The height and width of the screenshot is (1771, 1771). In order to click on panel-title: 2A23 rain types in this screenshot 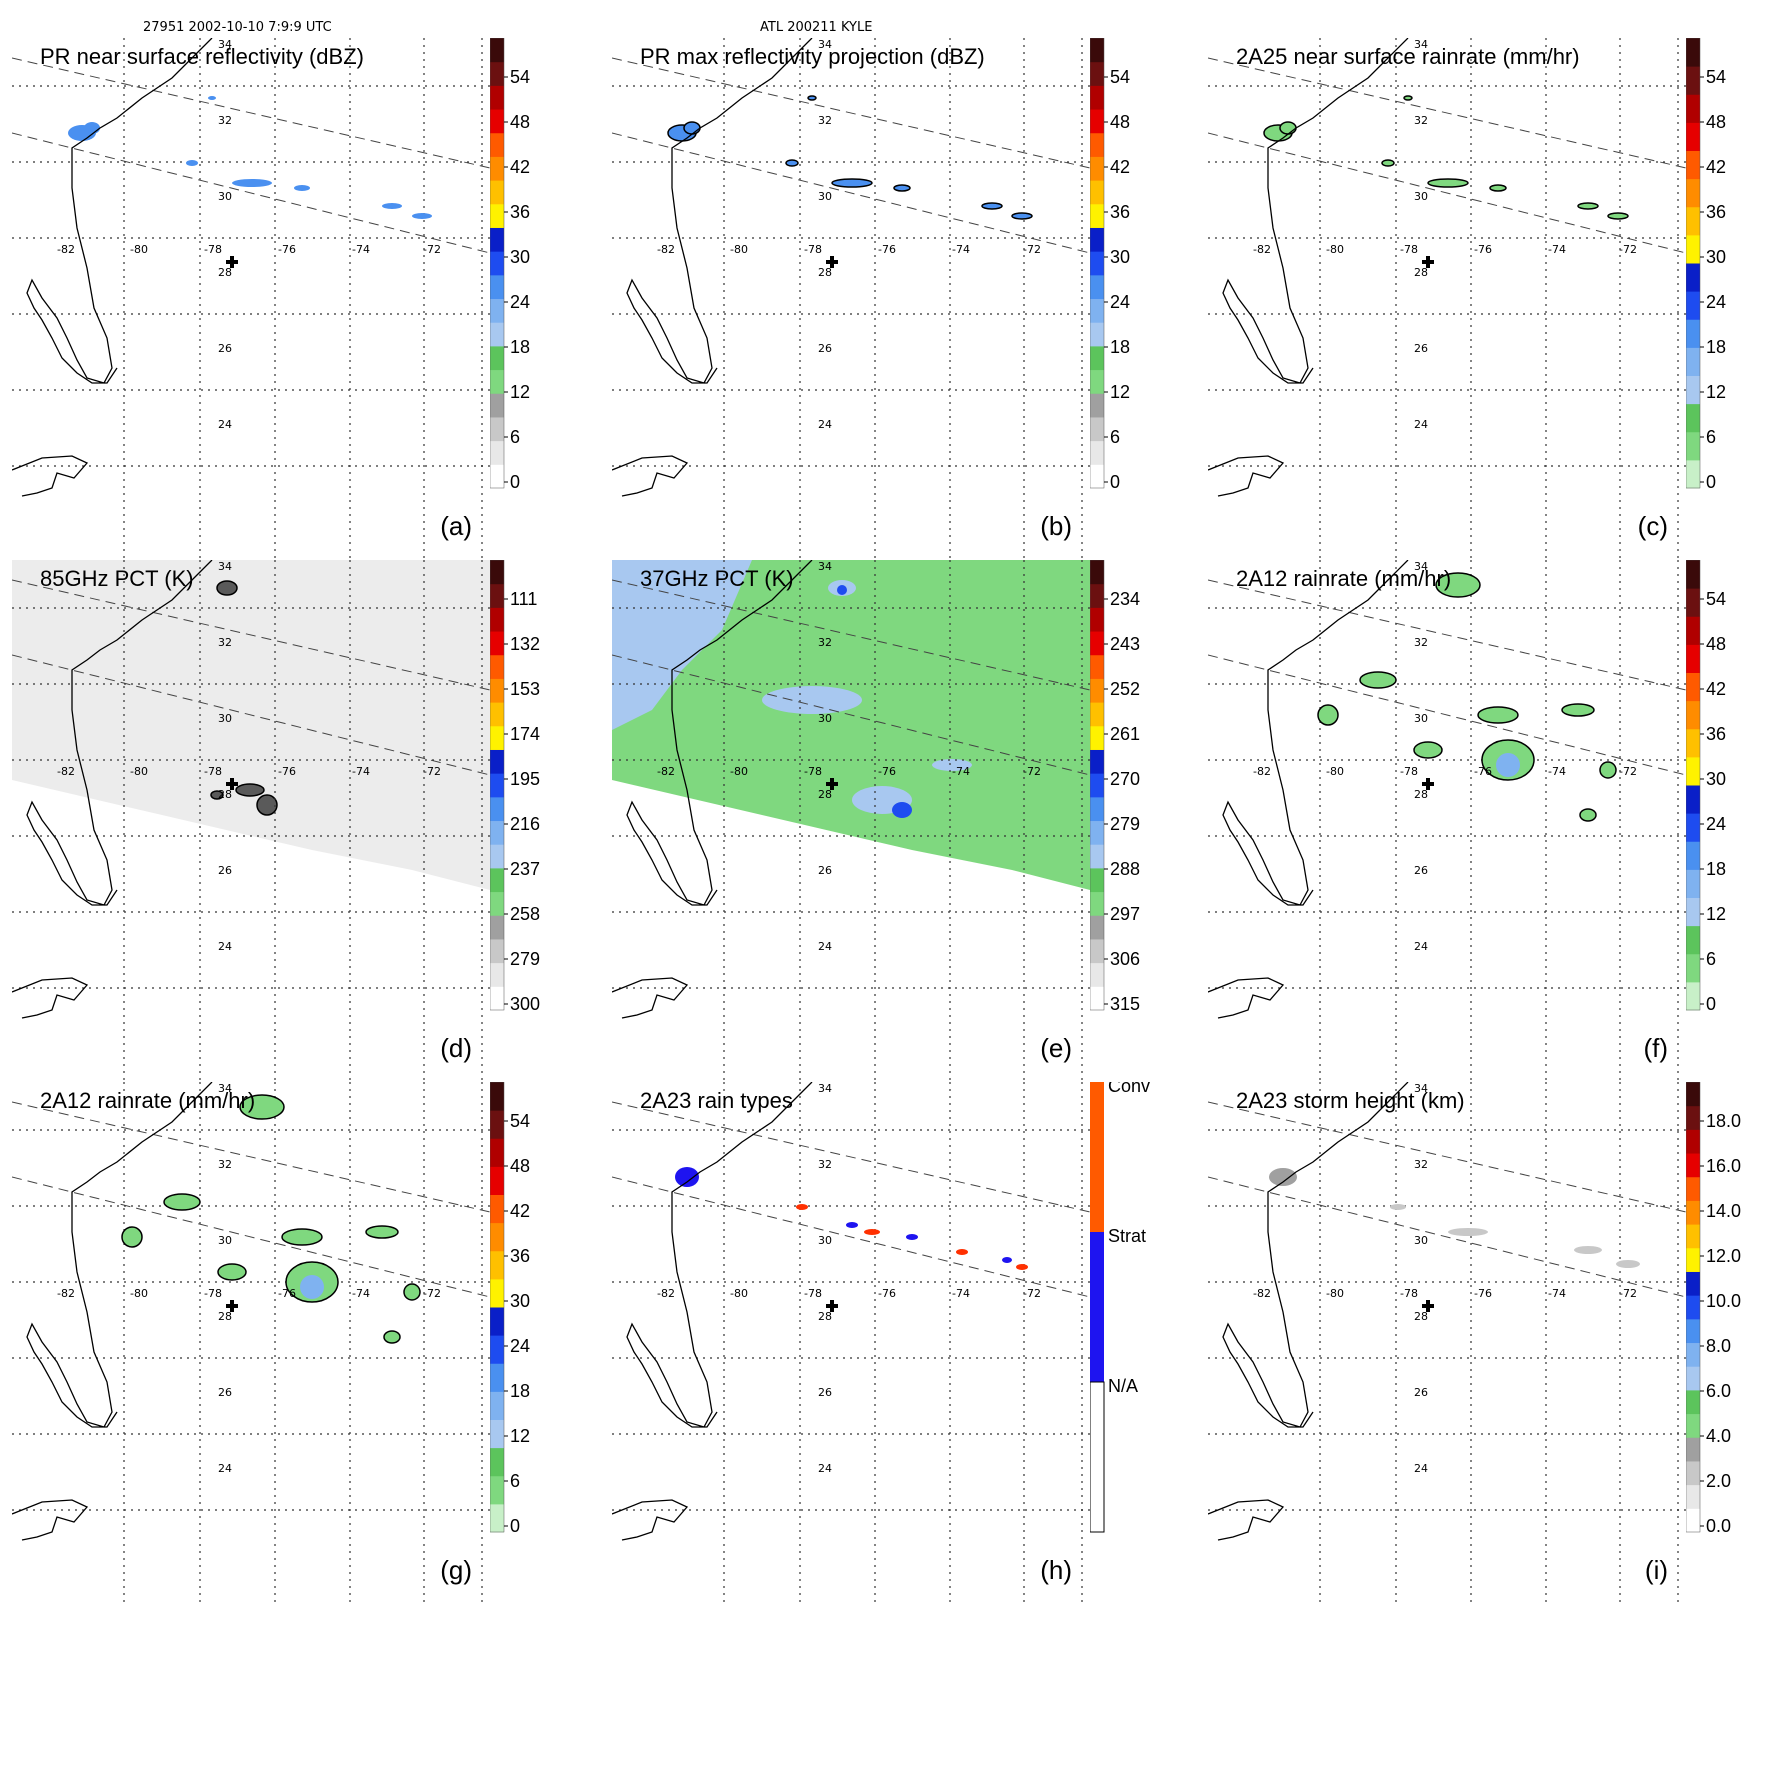, I will do `click(716, 1100)`.